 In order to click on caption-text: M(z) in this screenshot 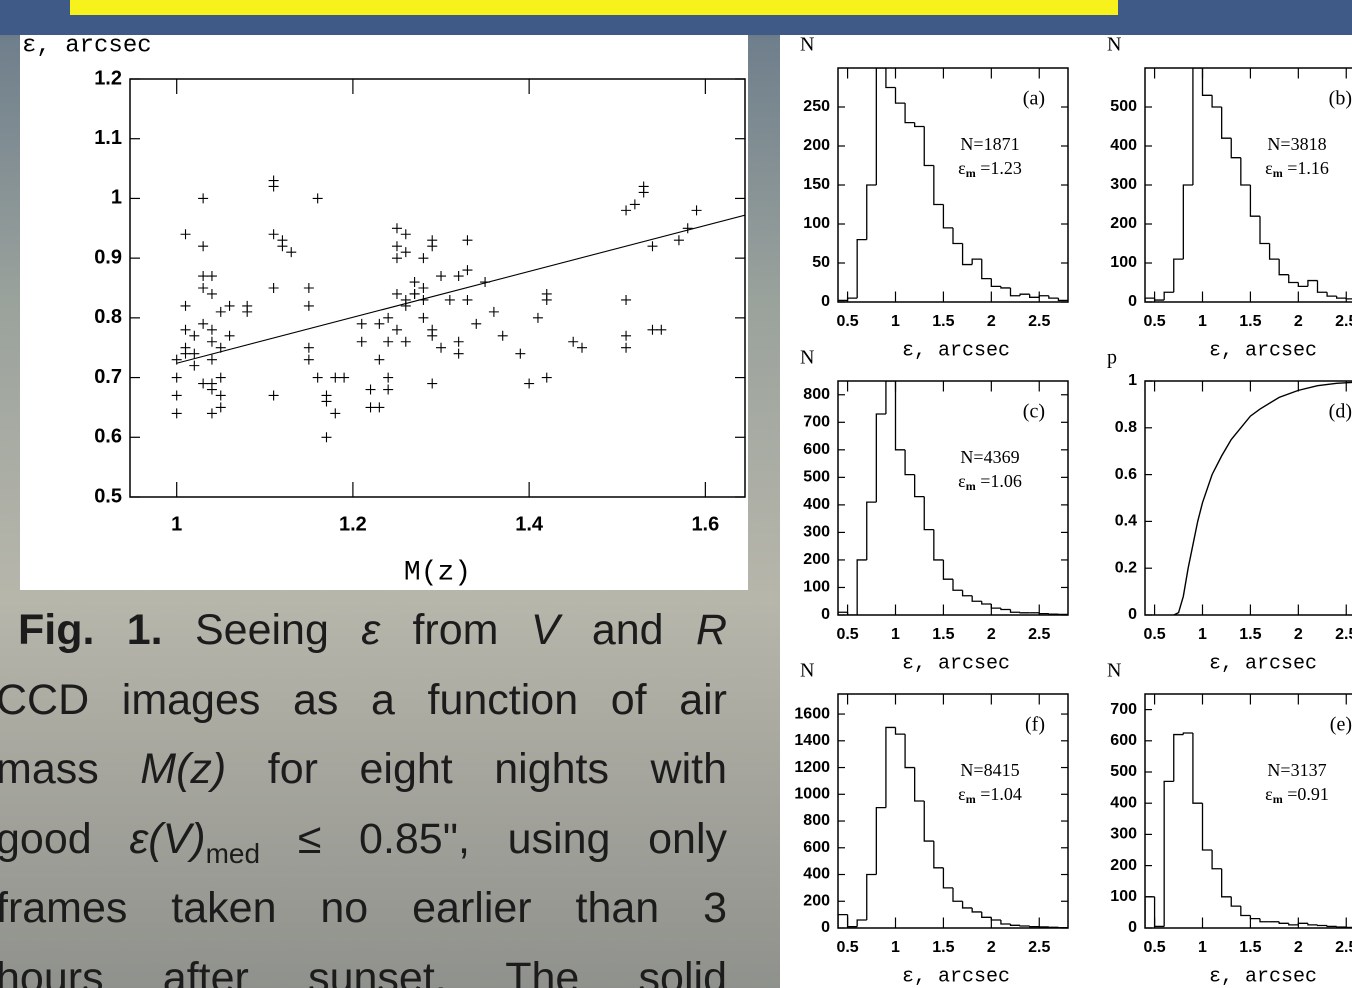, I will do `click(183, 769)`.